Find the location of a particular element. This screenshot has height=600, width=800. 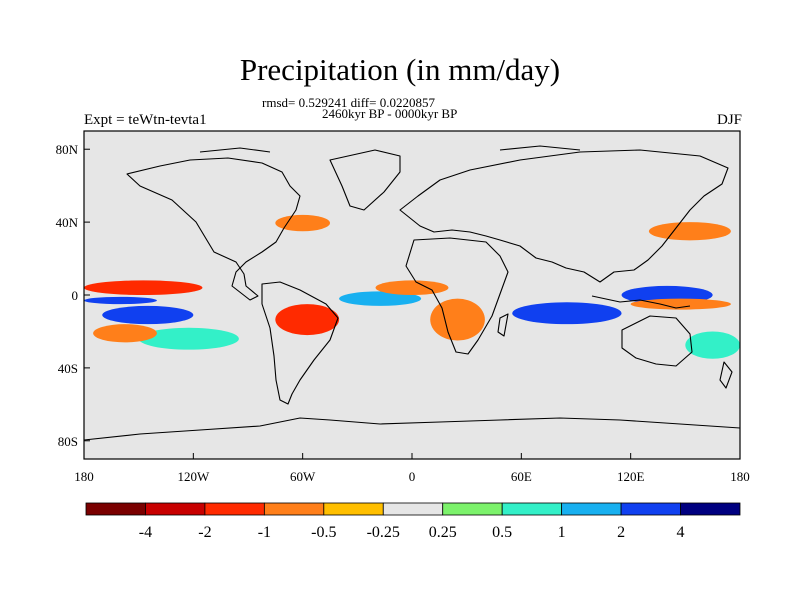

coastline-new-zealand is located at coordinates (726, 375).